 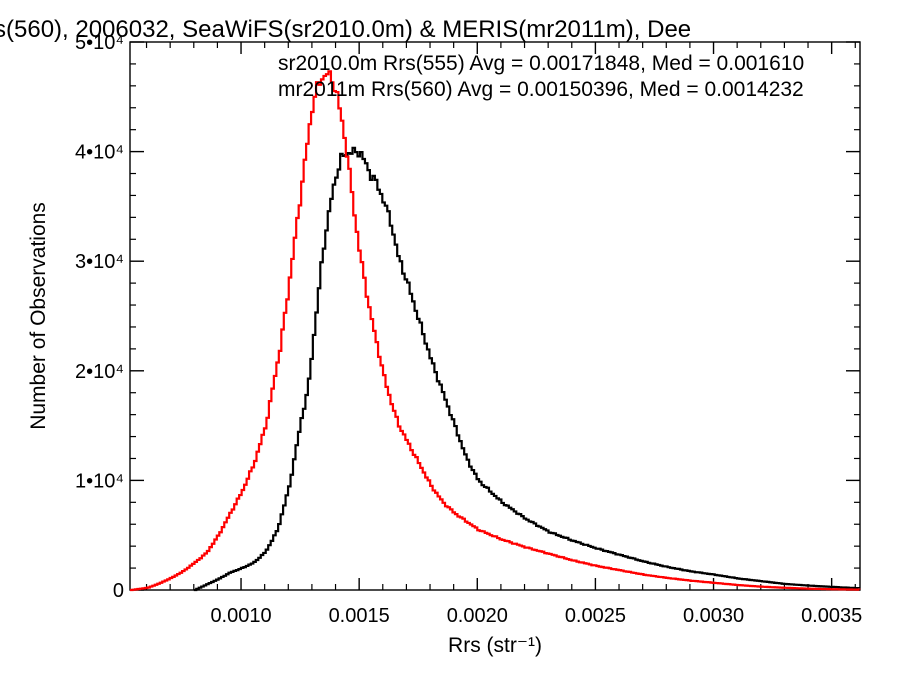 I want to click on x-axis-label: Rrs (str⁻¹), so click(x=495, y=645).